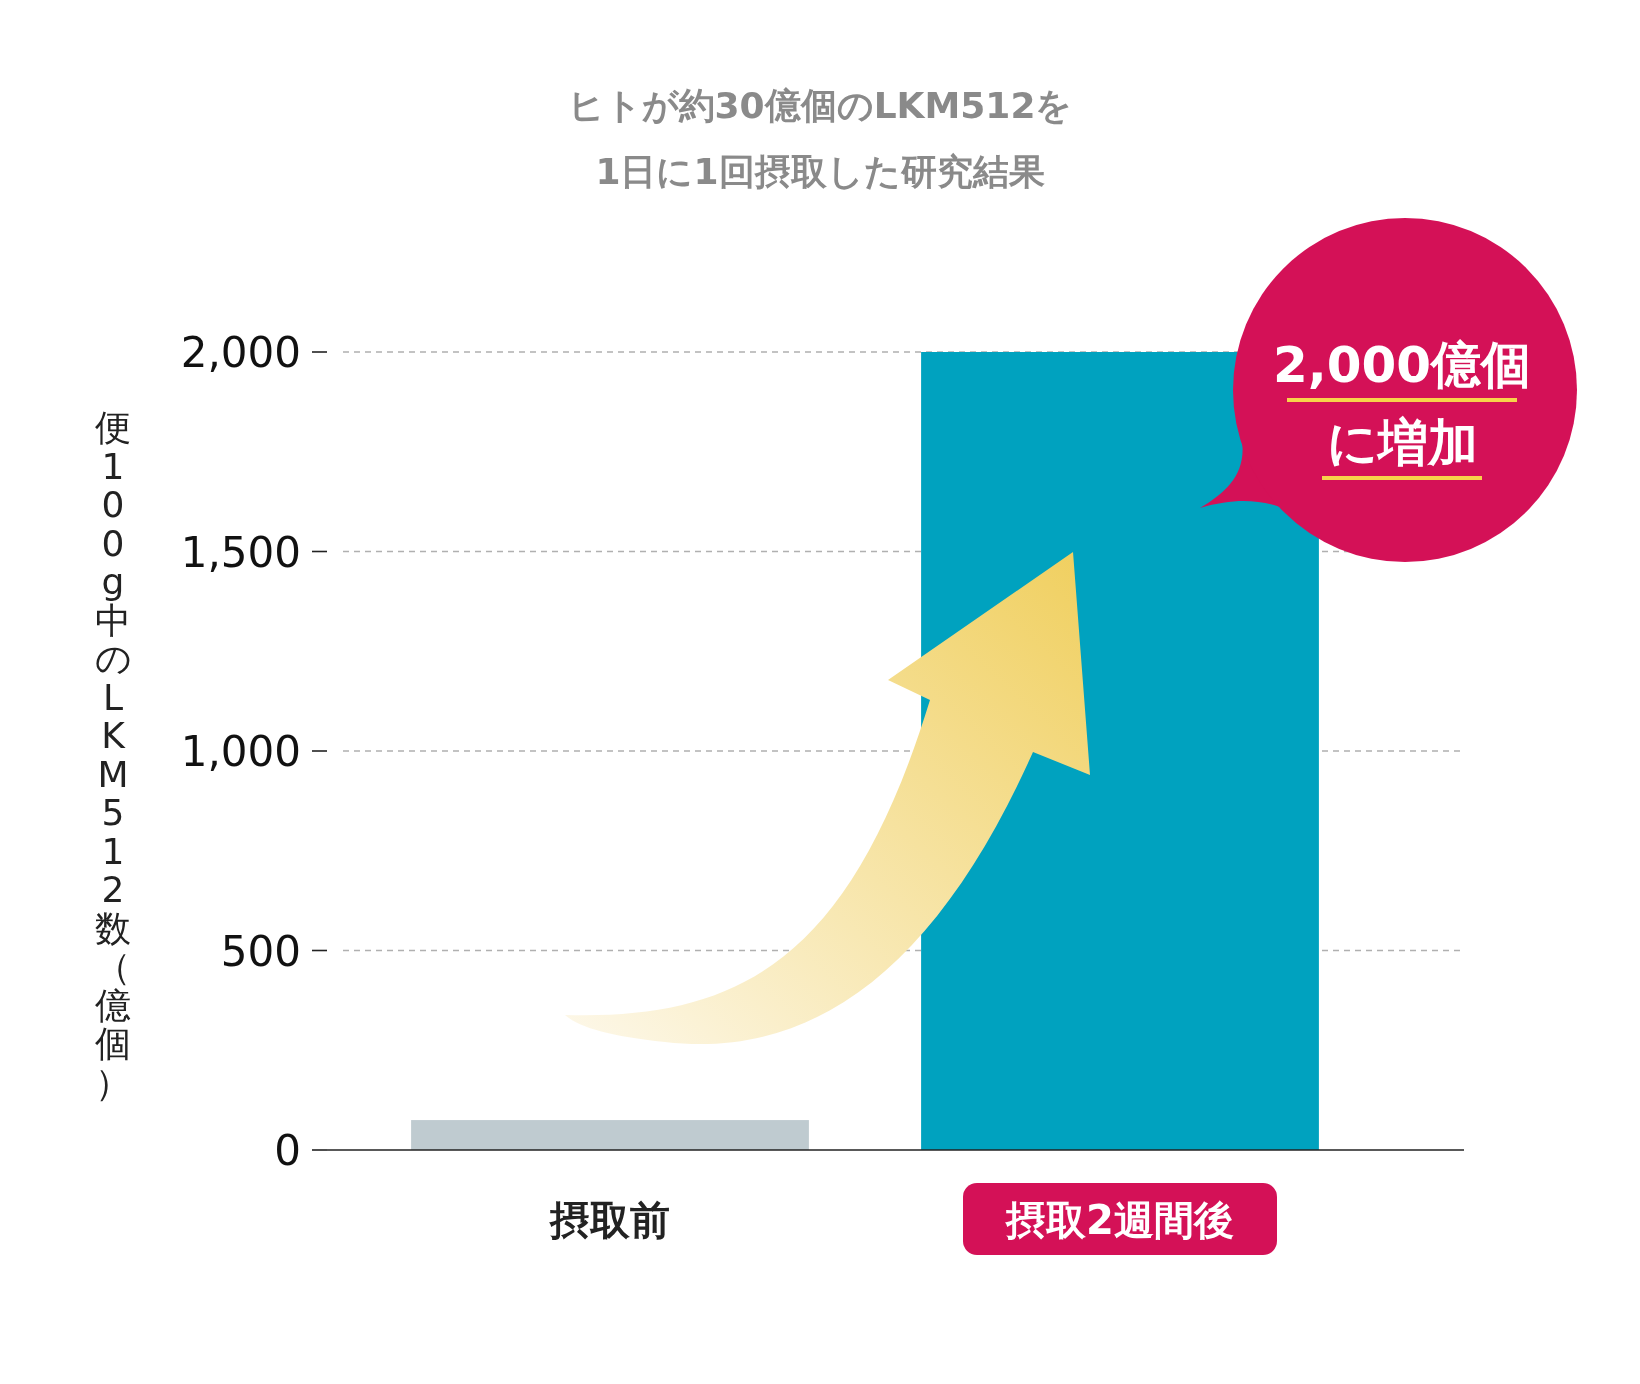  I want to click on annotation: に増加, so click(1402, 443).